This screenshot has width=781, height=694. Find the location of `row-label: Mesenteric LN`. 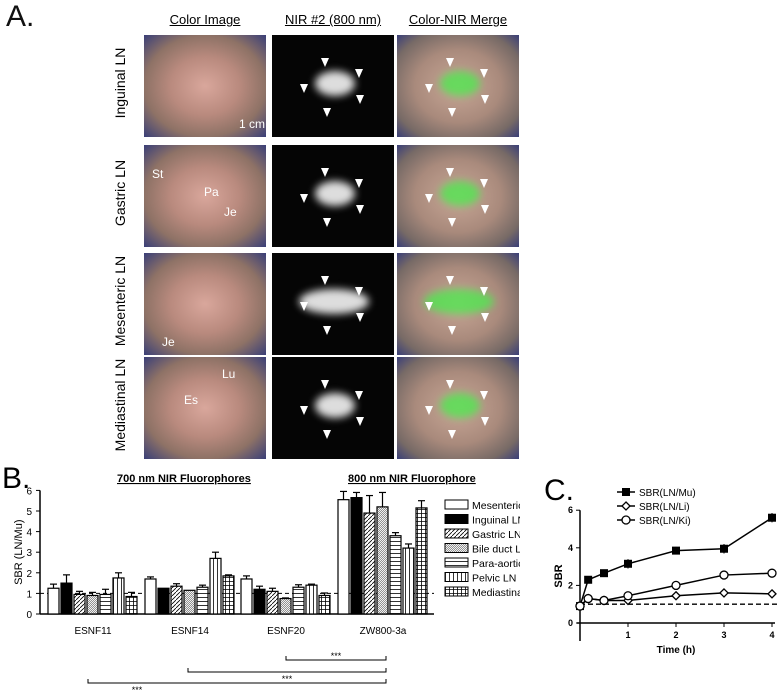

row-label: Mesenteric LN is located at coordinates (120, 301).